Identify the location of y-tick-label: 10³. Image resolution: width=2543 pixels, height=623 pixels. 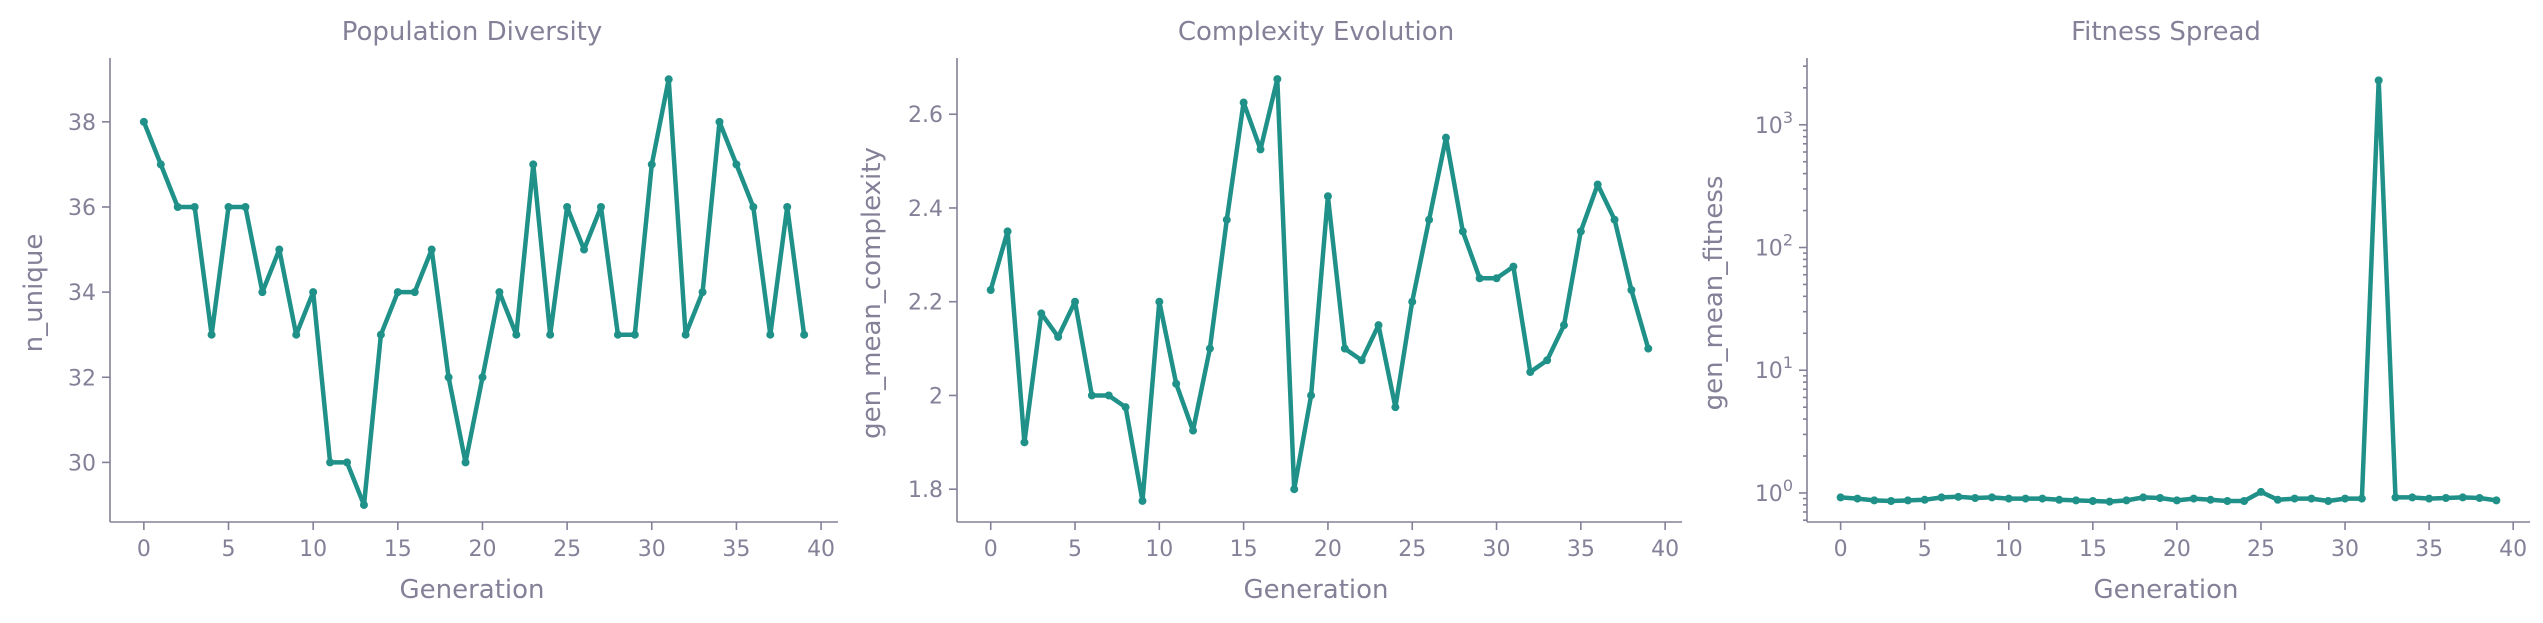
(1774, 123).